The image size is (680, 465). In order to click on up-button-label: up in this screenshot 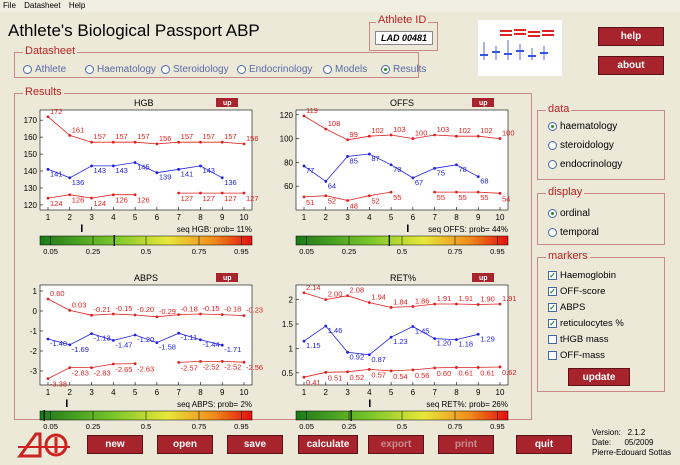, I will do `click(483, 278)`.